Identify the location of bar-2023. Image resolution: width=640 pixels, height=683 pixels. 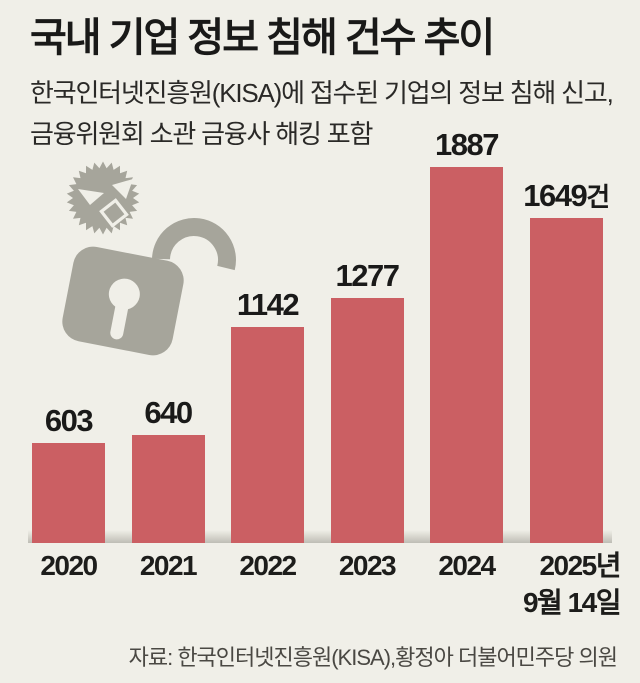
(367, 420).